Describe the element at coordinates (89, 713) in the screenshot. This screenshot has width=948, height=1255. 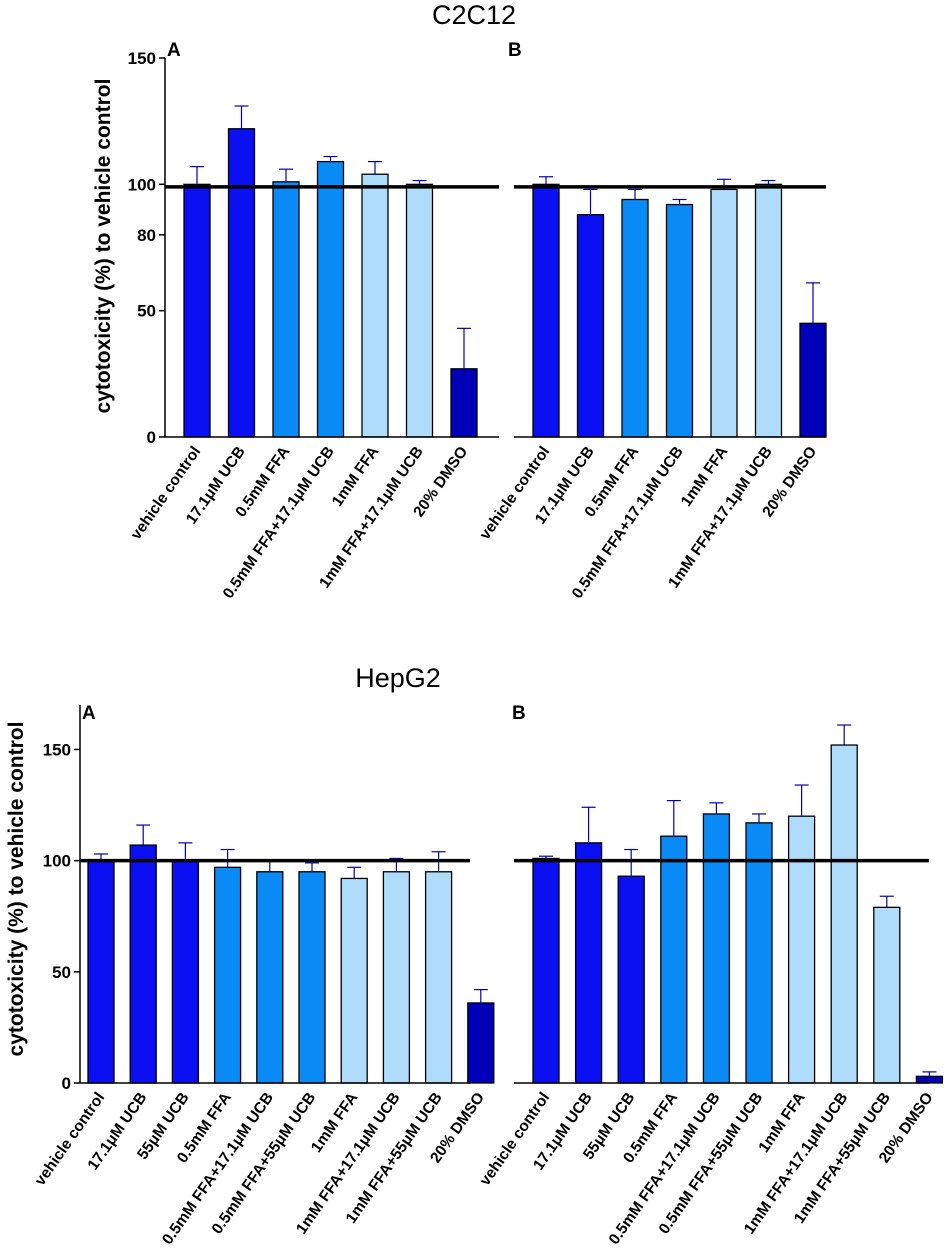
I see `hepg2-panel-a-letter: A` at that location.